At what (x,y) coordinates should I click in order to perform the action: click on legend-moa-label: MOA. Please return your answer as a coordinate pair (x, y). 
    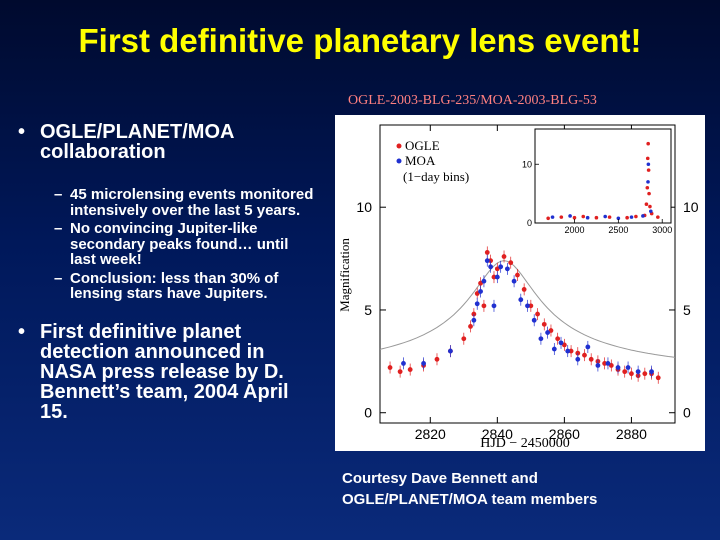
    Looking at the image, I should click on (420, 160).